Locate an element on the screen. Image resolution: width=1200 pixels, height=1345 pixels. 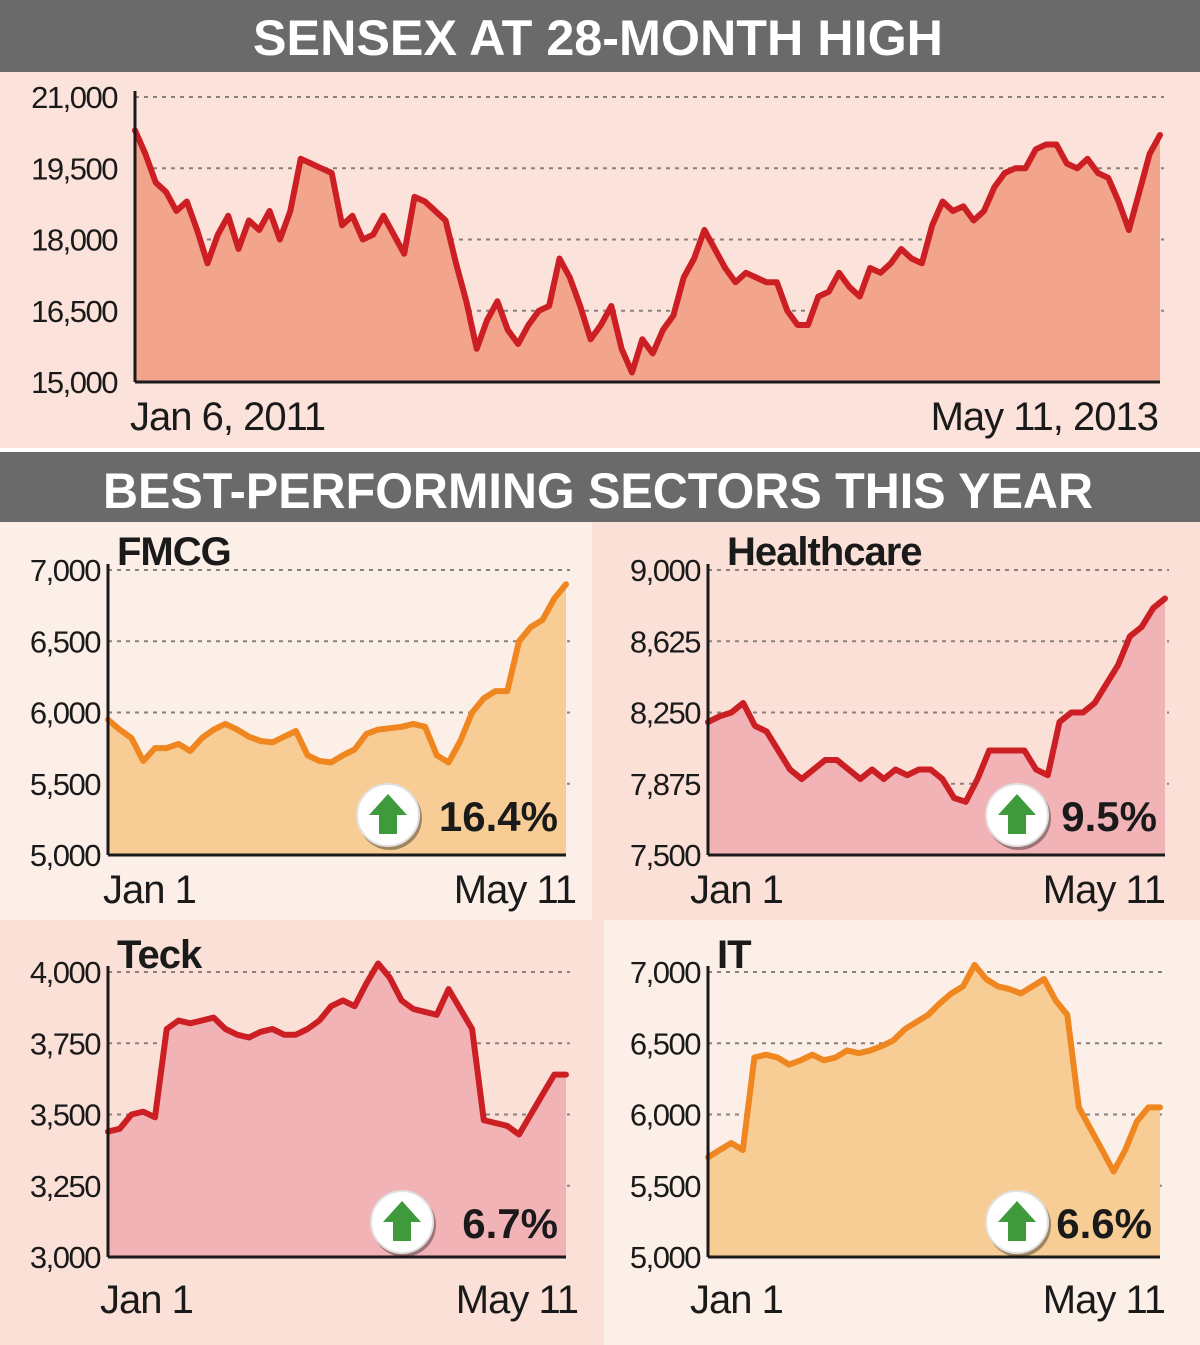
teck-y-tick-label: 4,000 is located at coordinates (65, 972).